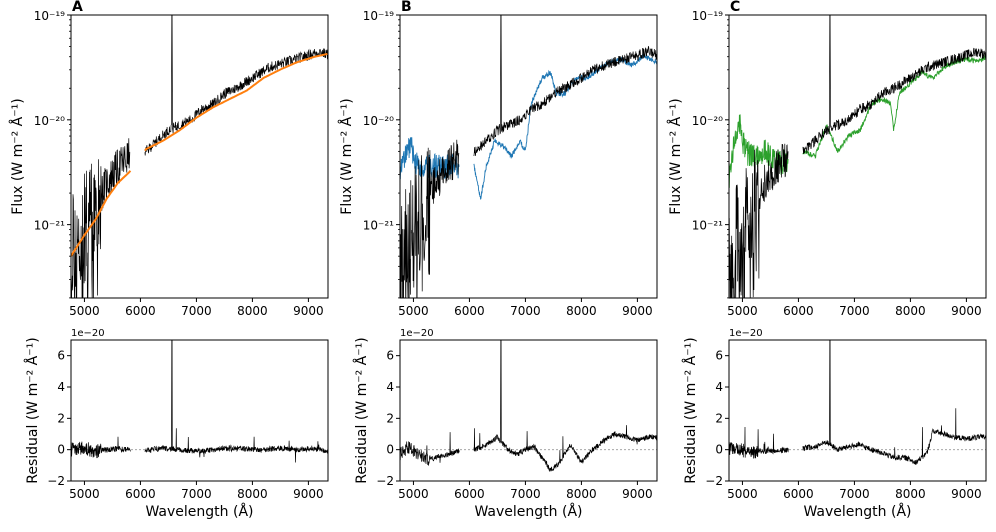  Describe the element at coordinates (77, 7) in the screenshot. I see `panel-letter: A` at that location.